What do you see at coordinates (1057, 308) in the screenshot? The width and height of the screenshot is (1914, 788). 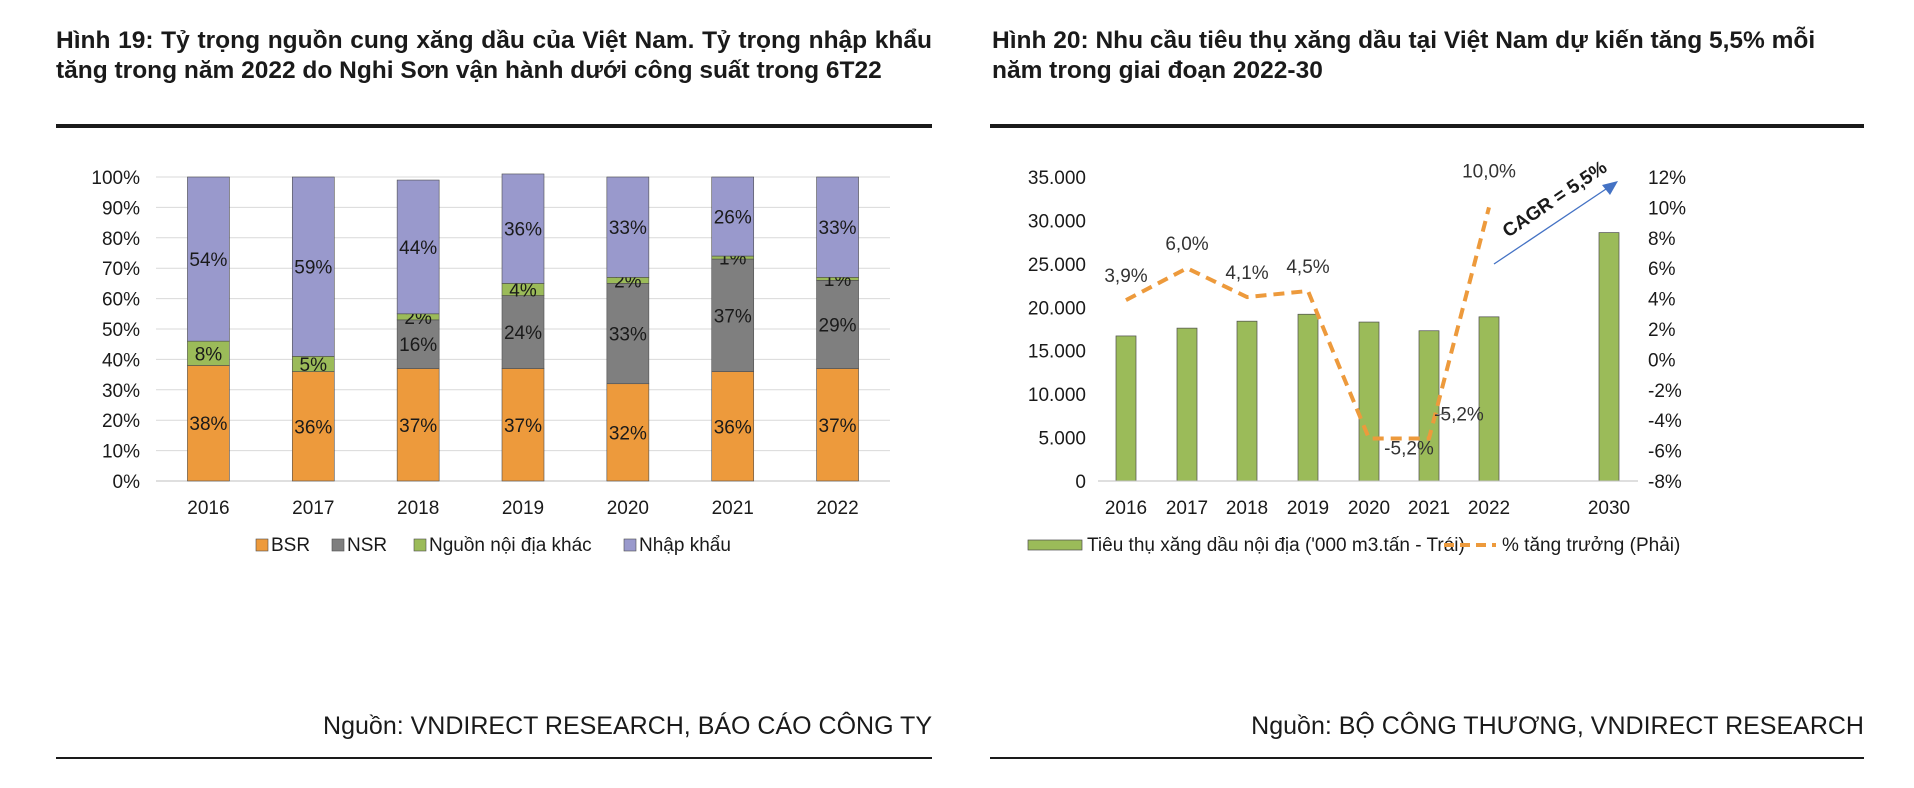 I see `right-y-left-tick-label: 20.000` at bounding box center [1057, 308].